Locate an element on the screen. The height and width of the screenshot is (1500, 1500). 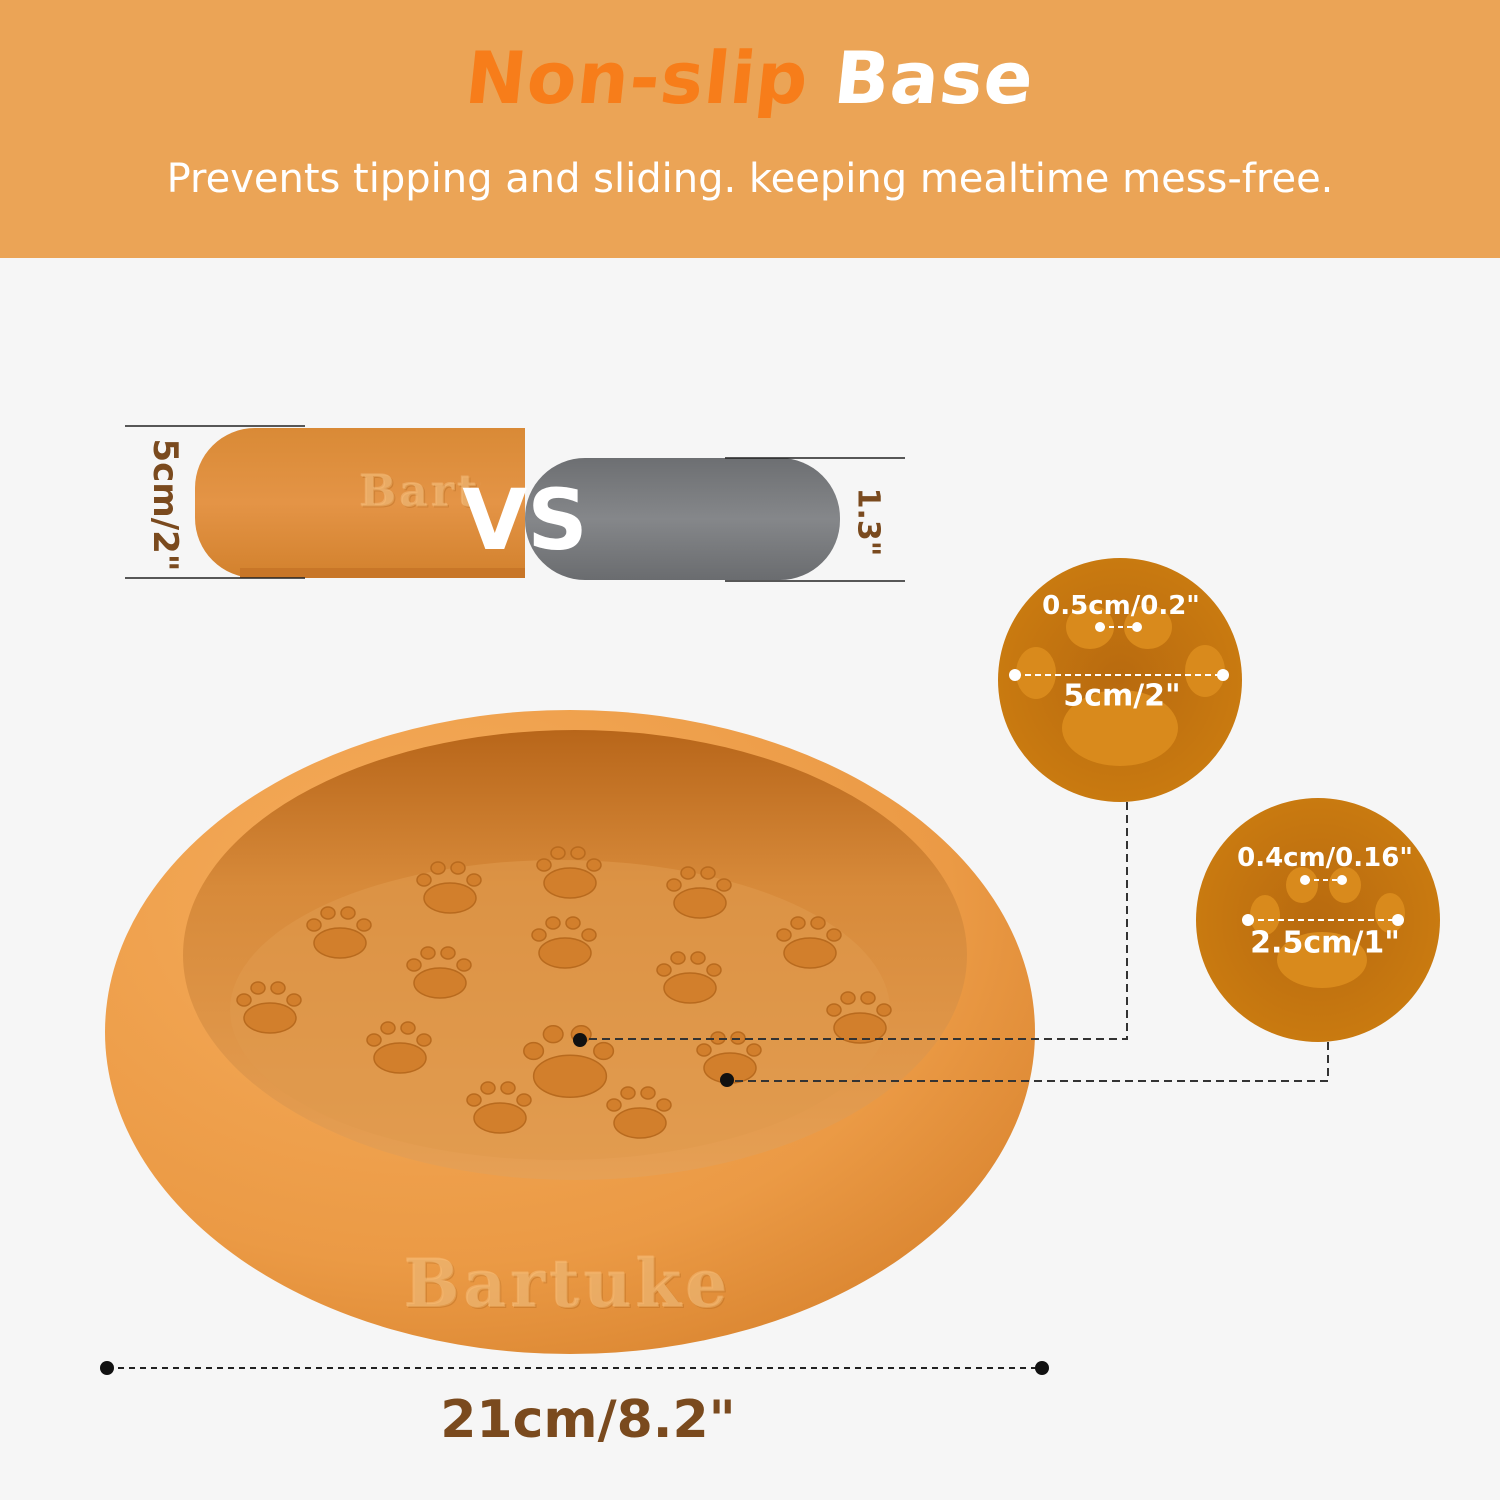
detail-small-paw is located at coordinates (1318, 920).